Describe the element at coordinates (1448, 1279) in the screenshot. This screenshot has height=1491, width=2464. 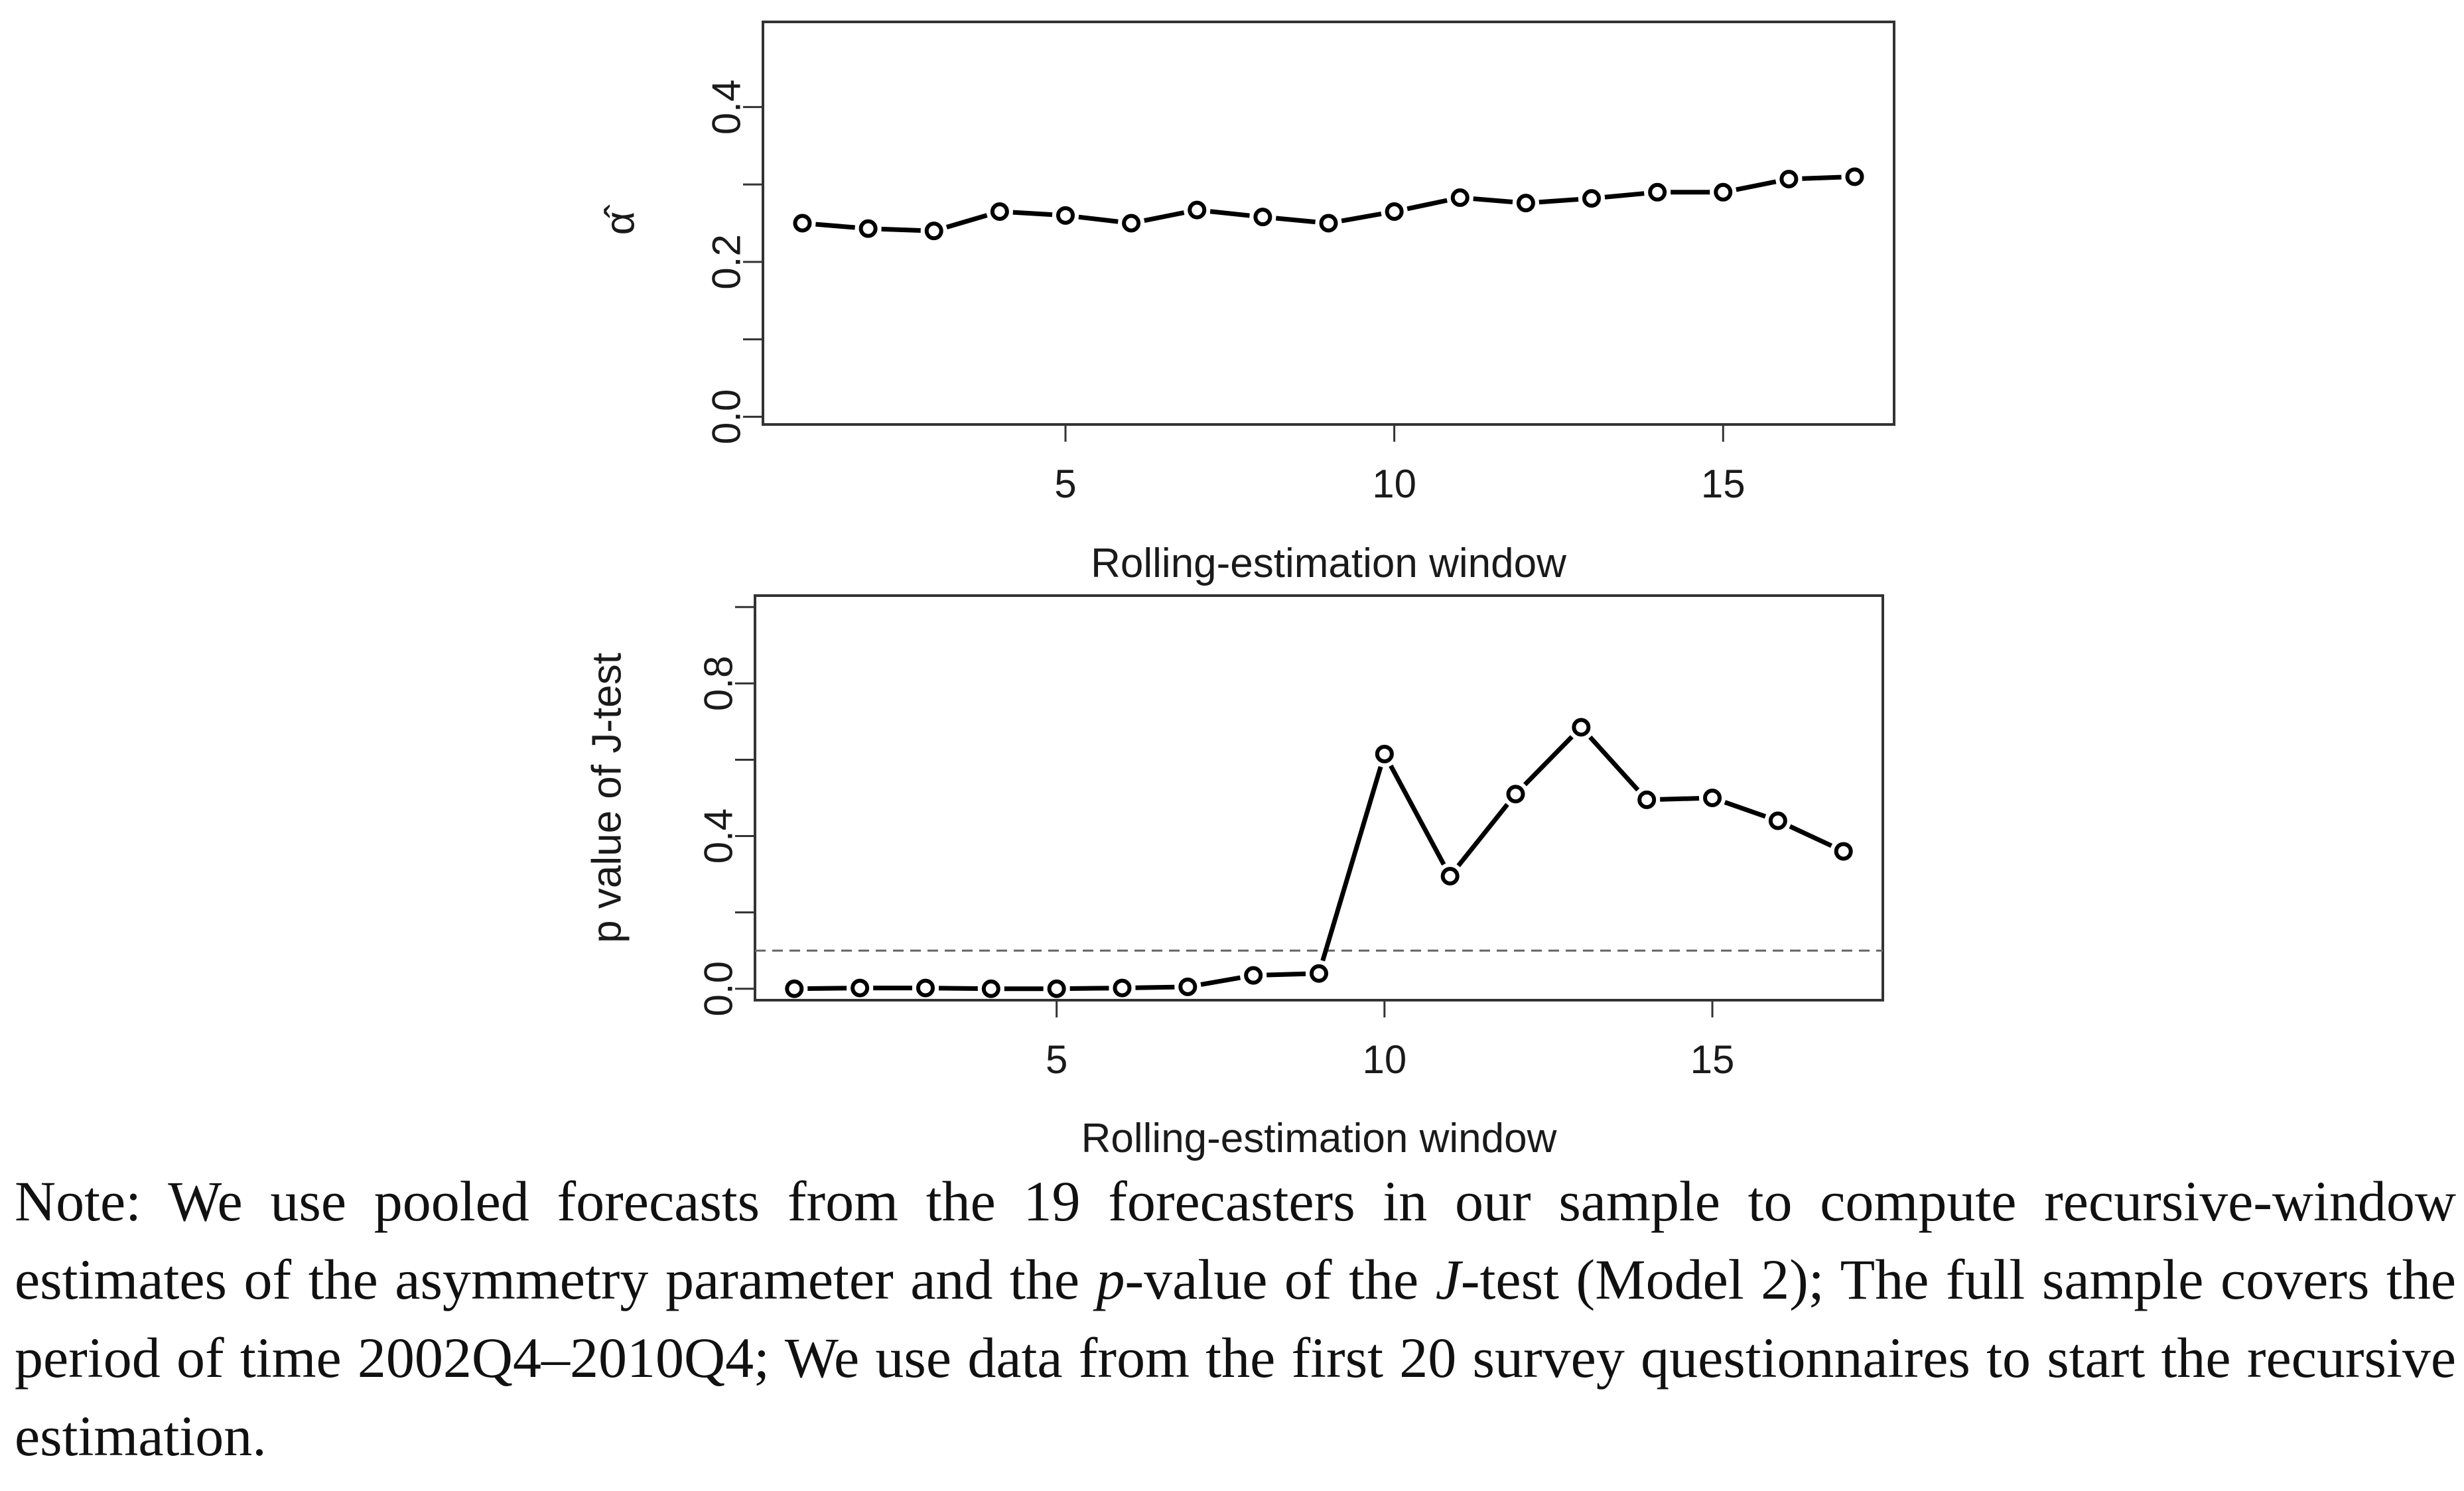
I see `note-italic-j: J` at that location.